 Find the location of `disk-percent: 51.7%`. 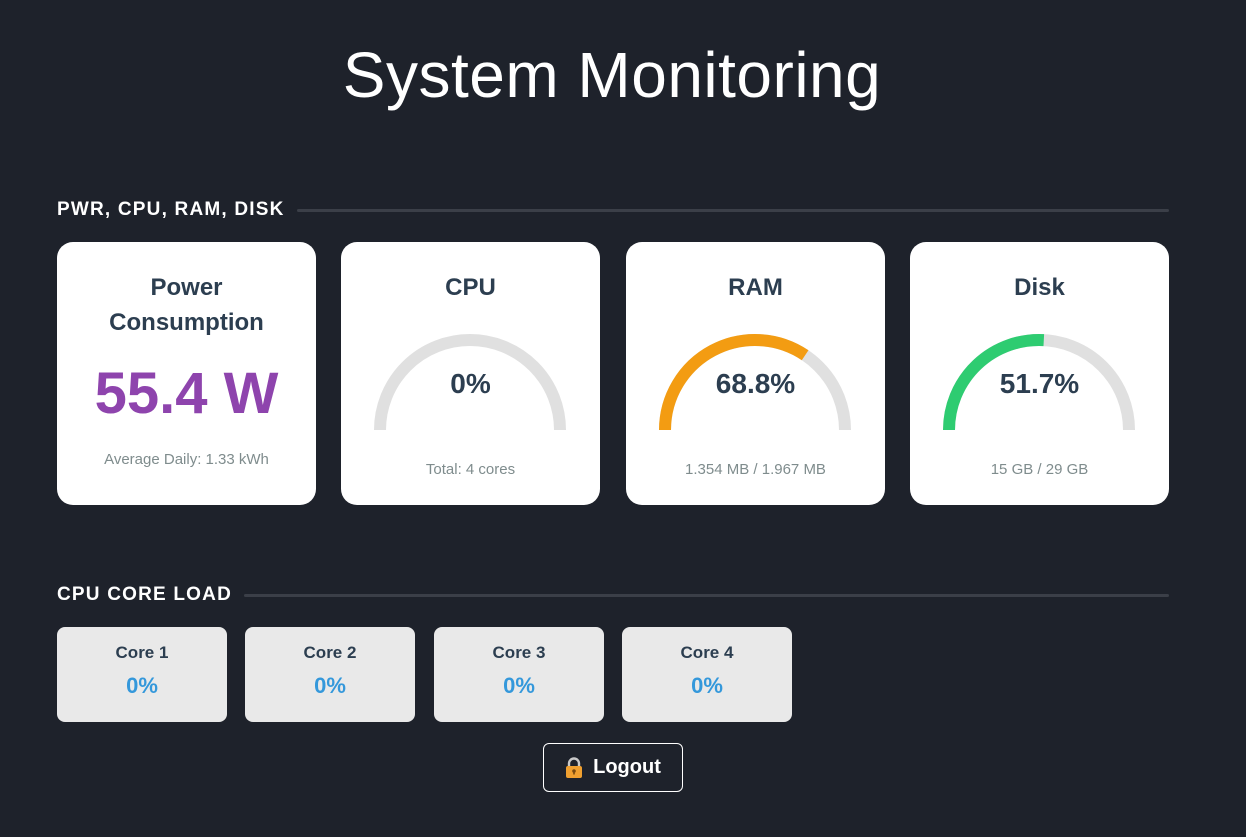

disk-percent: 51.7% is located at coordinates (1039, 383).